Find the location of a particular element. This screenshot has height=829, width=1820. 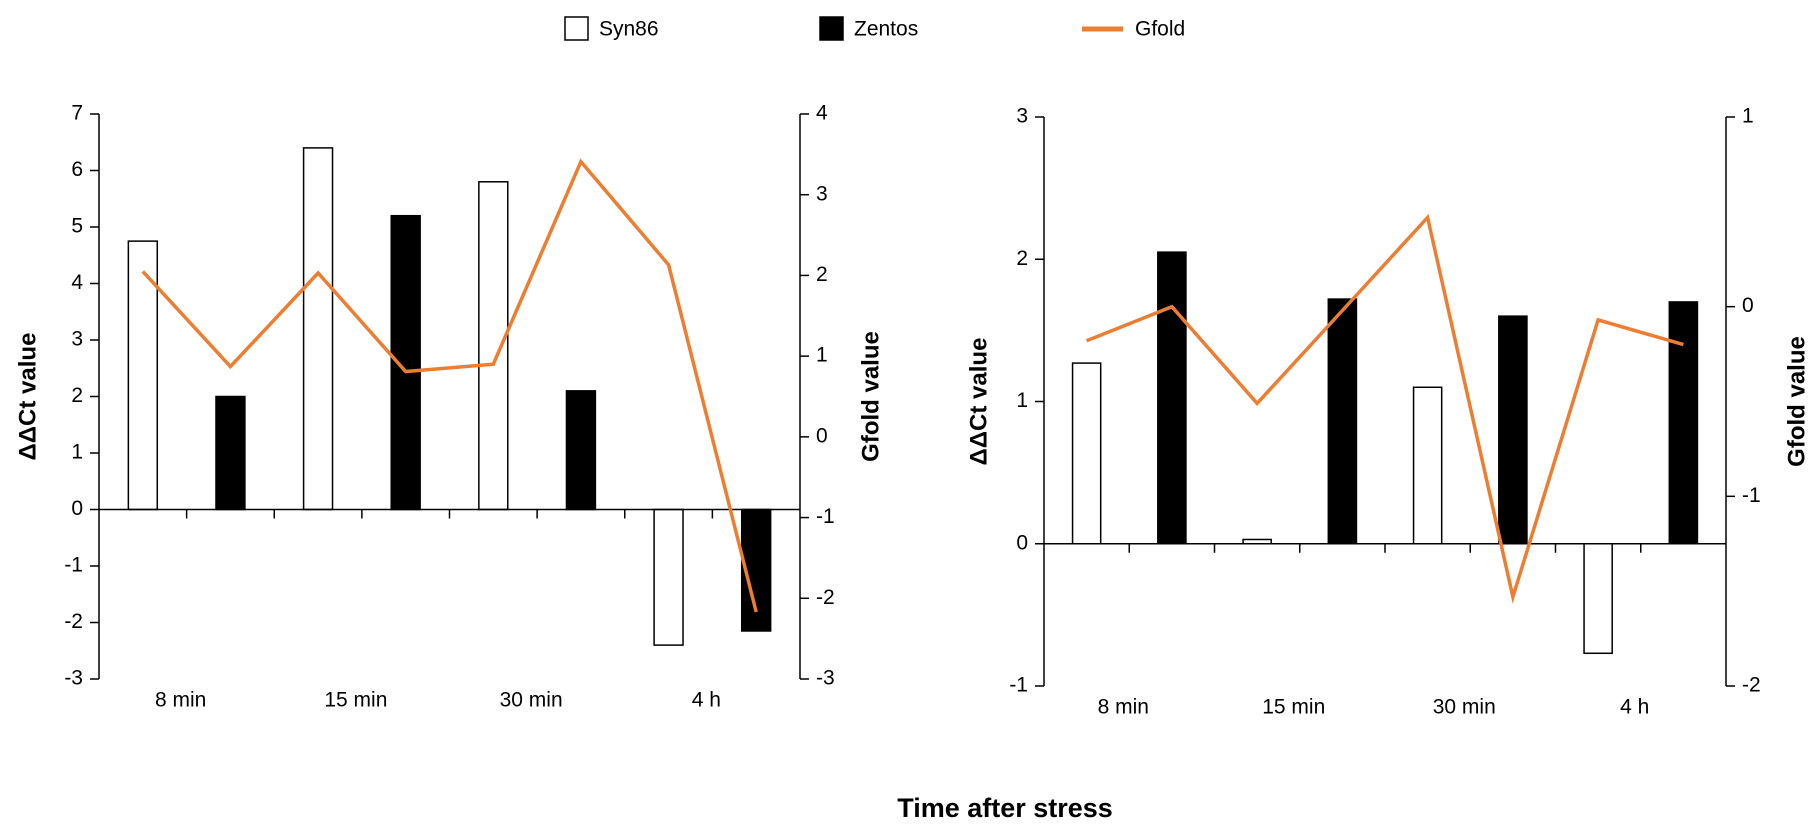

y-tick-label: 7 is located at coordinates (77, 113).